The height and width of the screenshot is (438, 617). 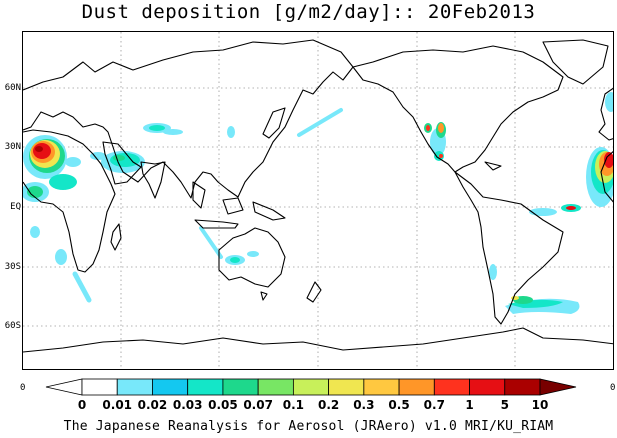 I want to click on colorbar-left-arrow, so click(x=64, y=387).